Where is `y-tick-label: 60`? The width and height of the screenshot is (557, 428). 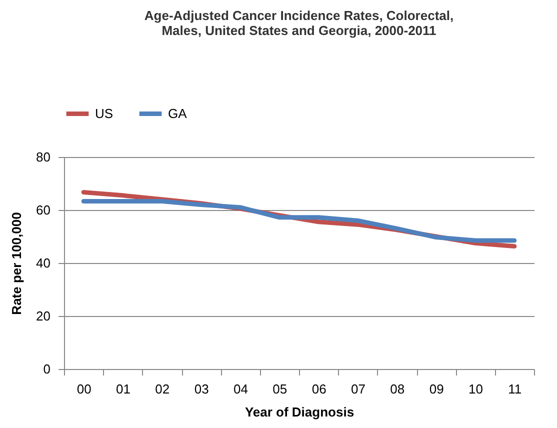 y-tick-label: 60 is located at coordinates (43, 210).